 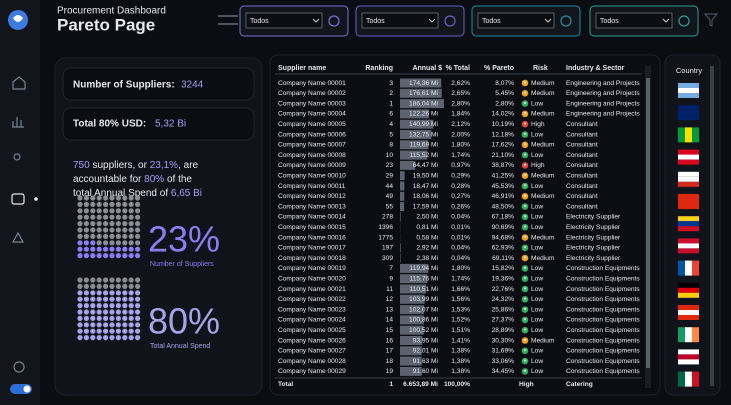 I want to click on nav-chart, so click(x=18, y=122).